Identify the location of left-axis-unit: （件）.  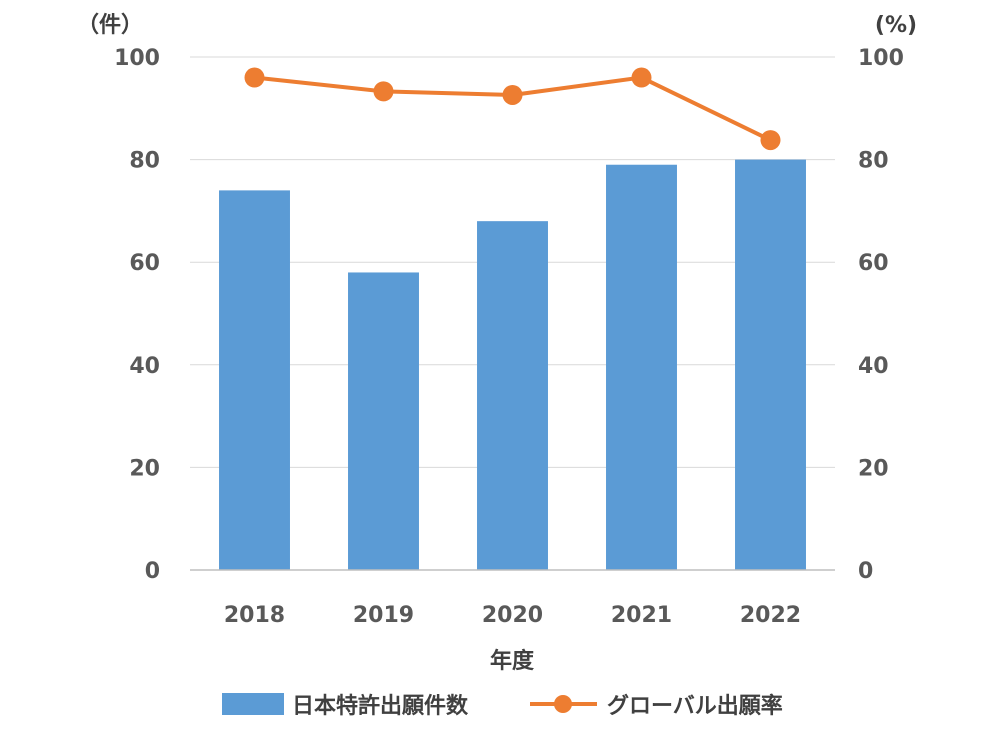
(110, 25).